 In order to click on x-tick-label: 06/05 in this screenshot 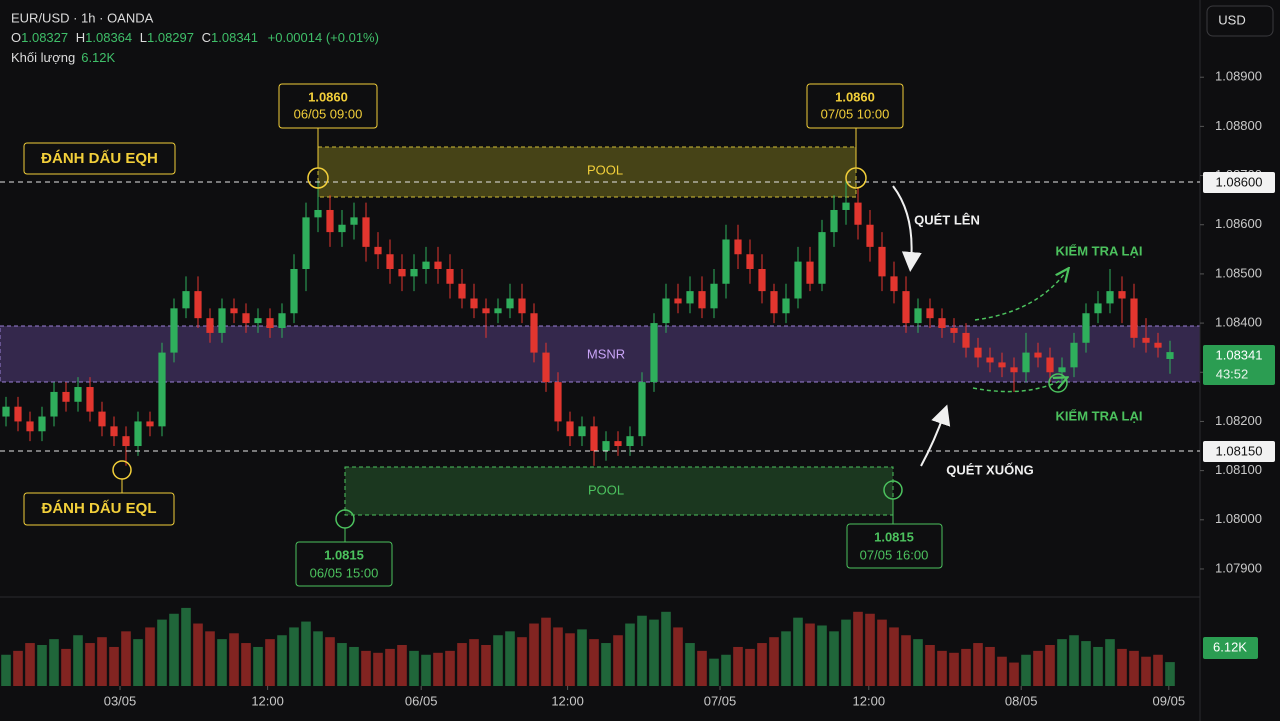, I will do `click(421, 700)`.